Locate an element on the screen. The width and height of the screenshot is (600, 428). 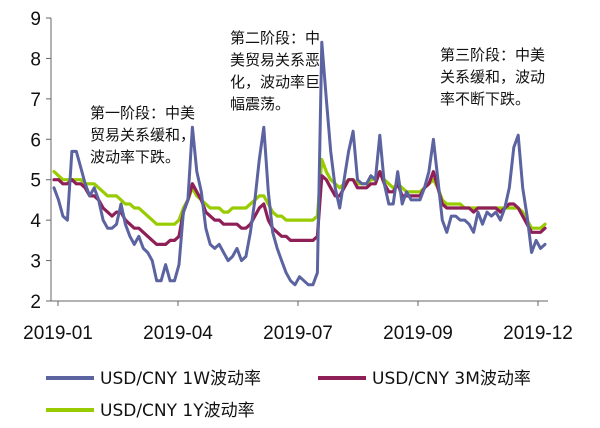
x-tick-label: 2019-07 is located at coordinates (298, 333).